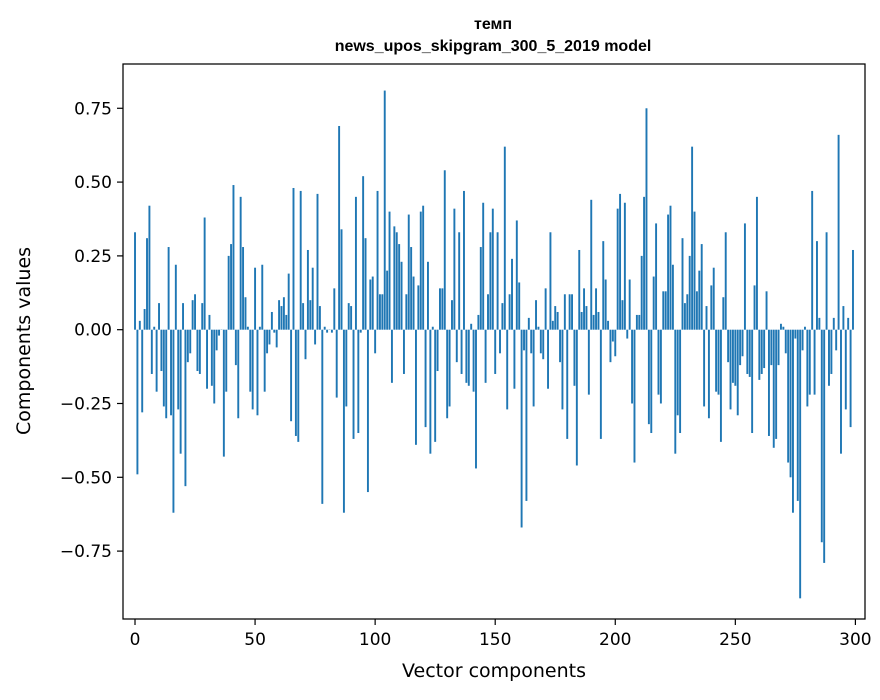 This screenshot has height=700, width=880. Describe the element at coordinates (855, 640) in the screenshot. I see `x-tick-label: 300` at that location.